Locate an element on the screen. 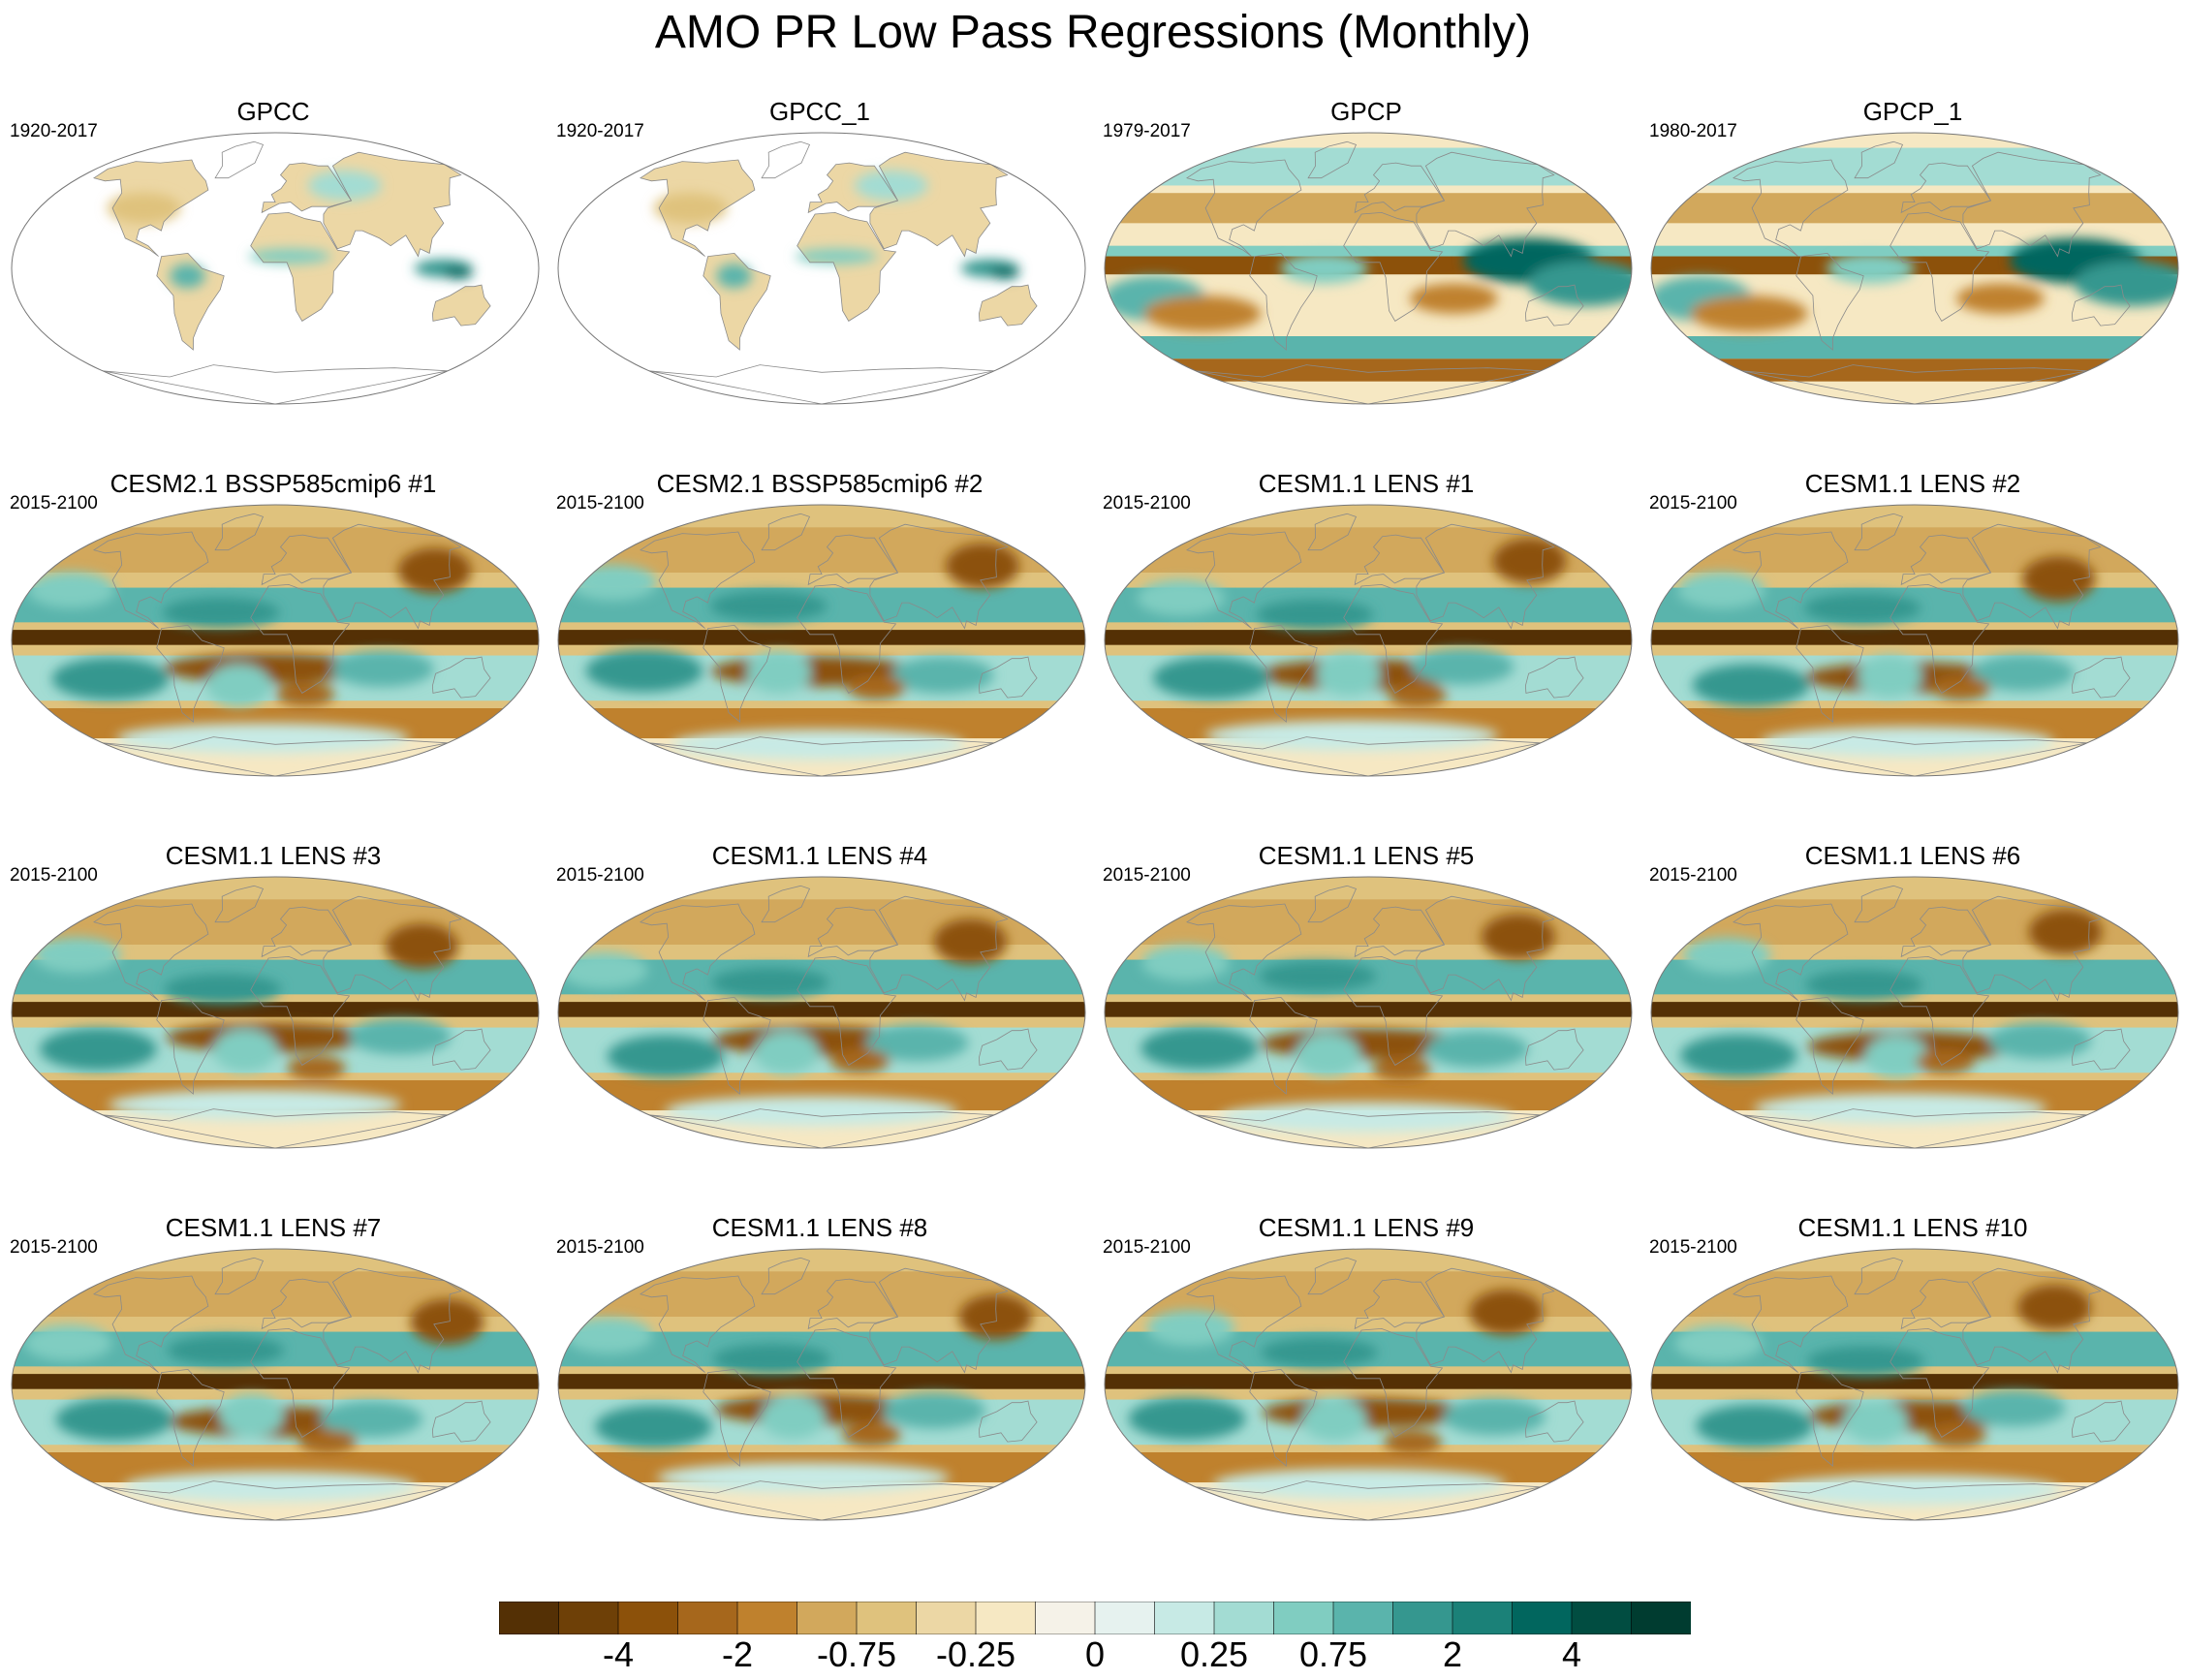 The height and width of the screenshot is (1680, 2186). panel-period: 1980-2017 is located at coordinates (1693, 131).